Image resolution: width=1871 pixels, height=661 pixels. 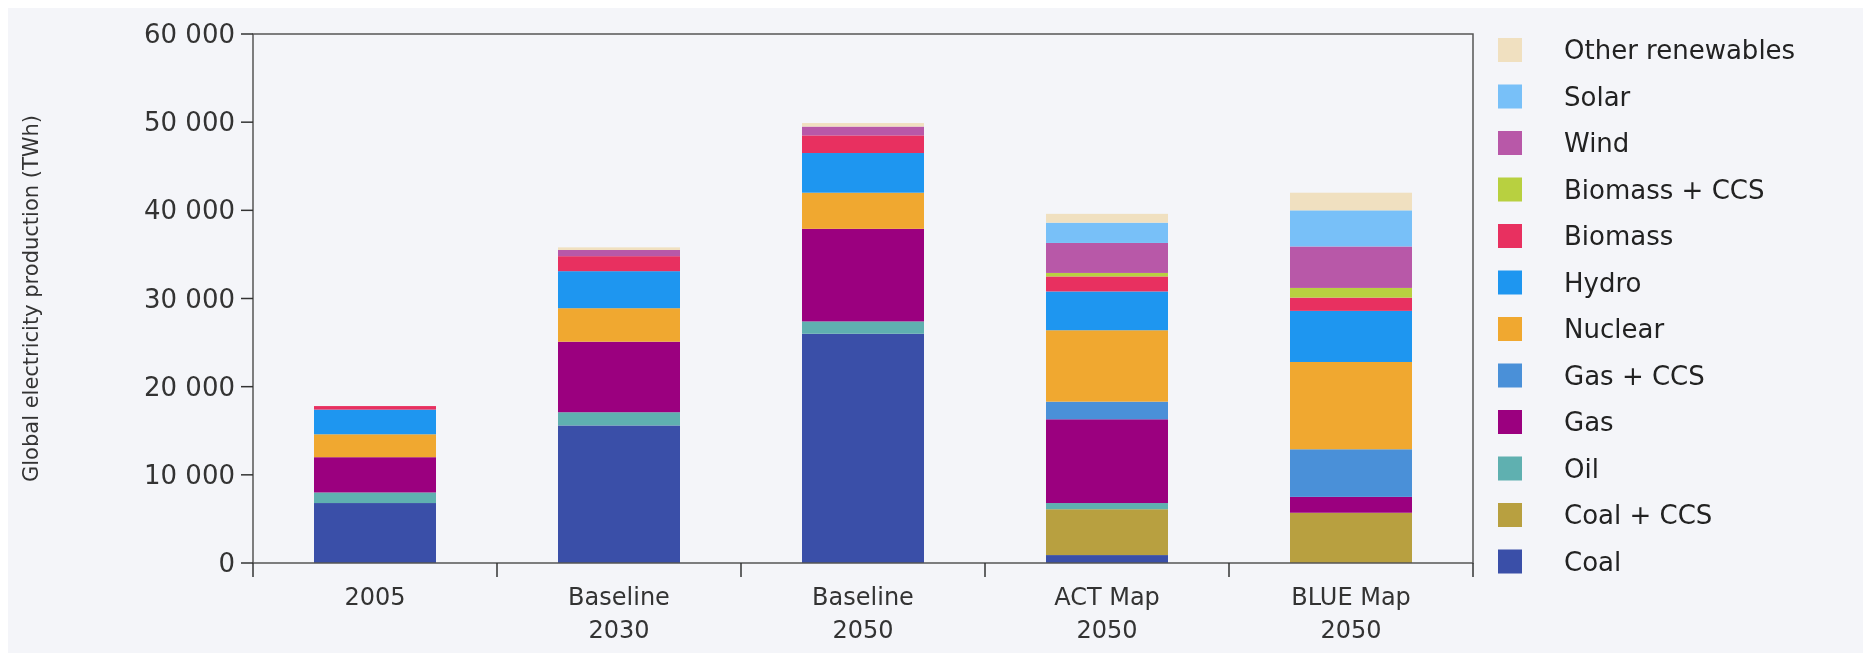 I want to click on legend-label: Coal, so click(x=1593, y=561).